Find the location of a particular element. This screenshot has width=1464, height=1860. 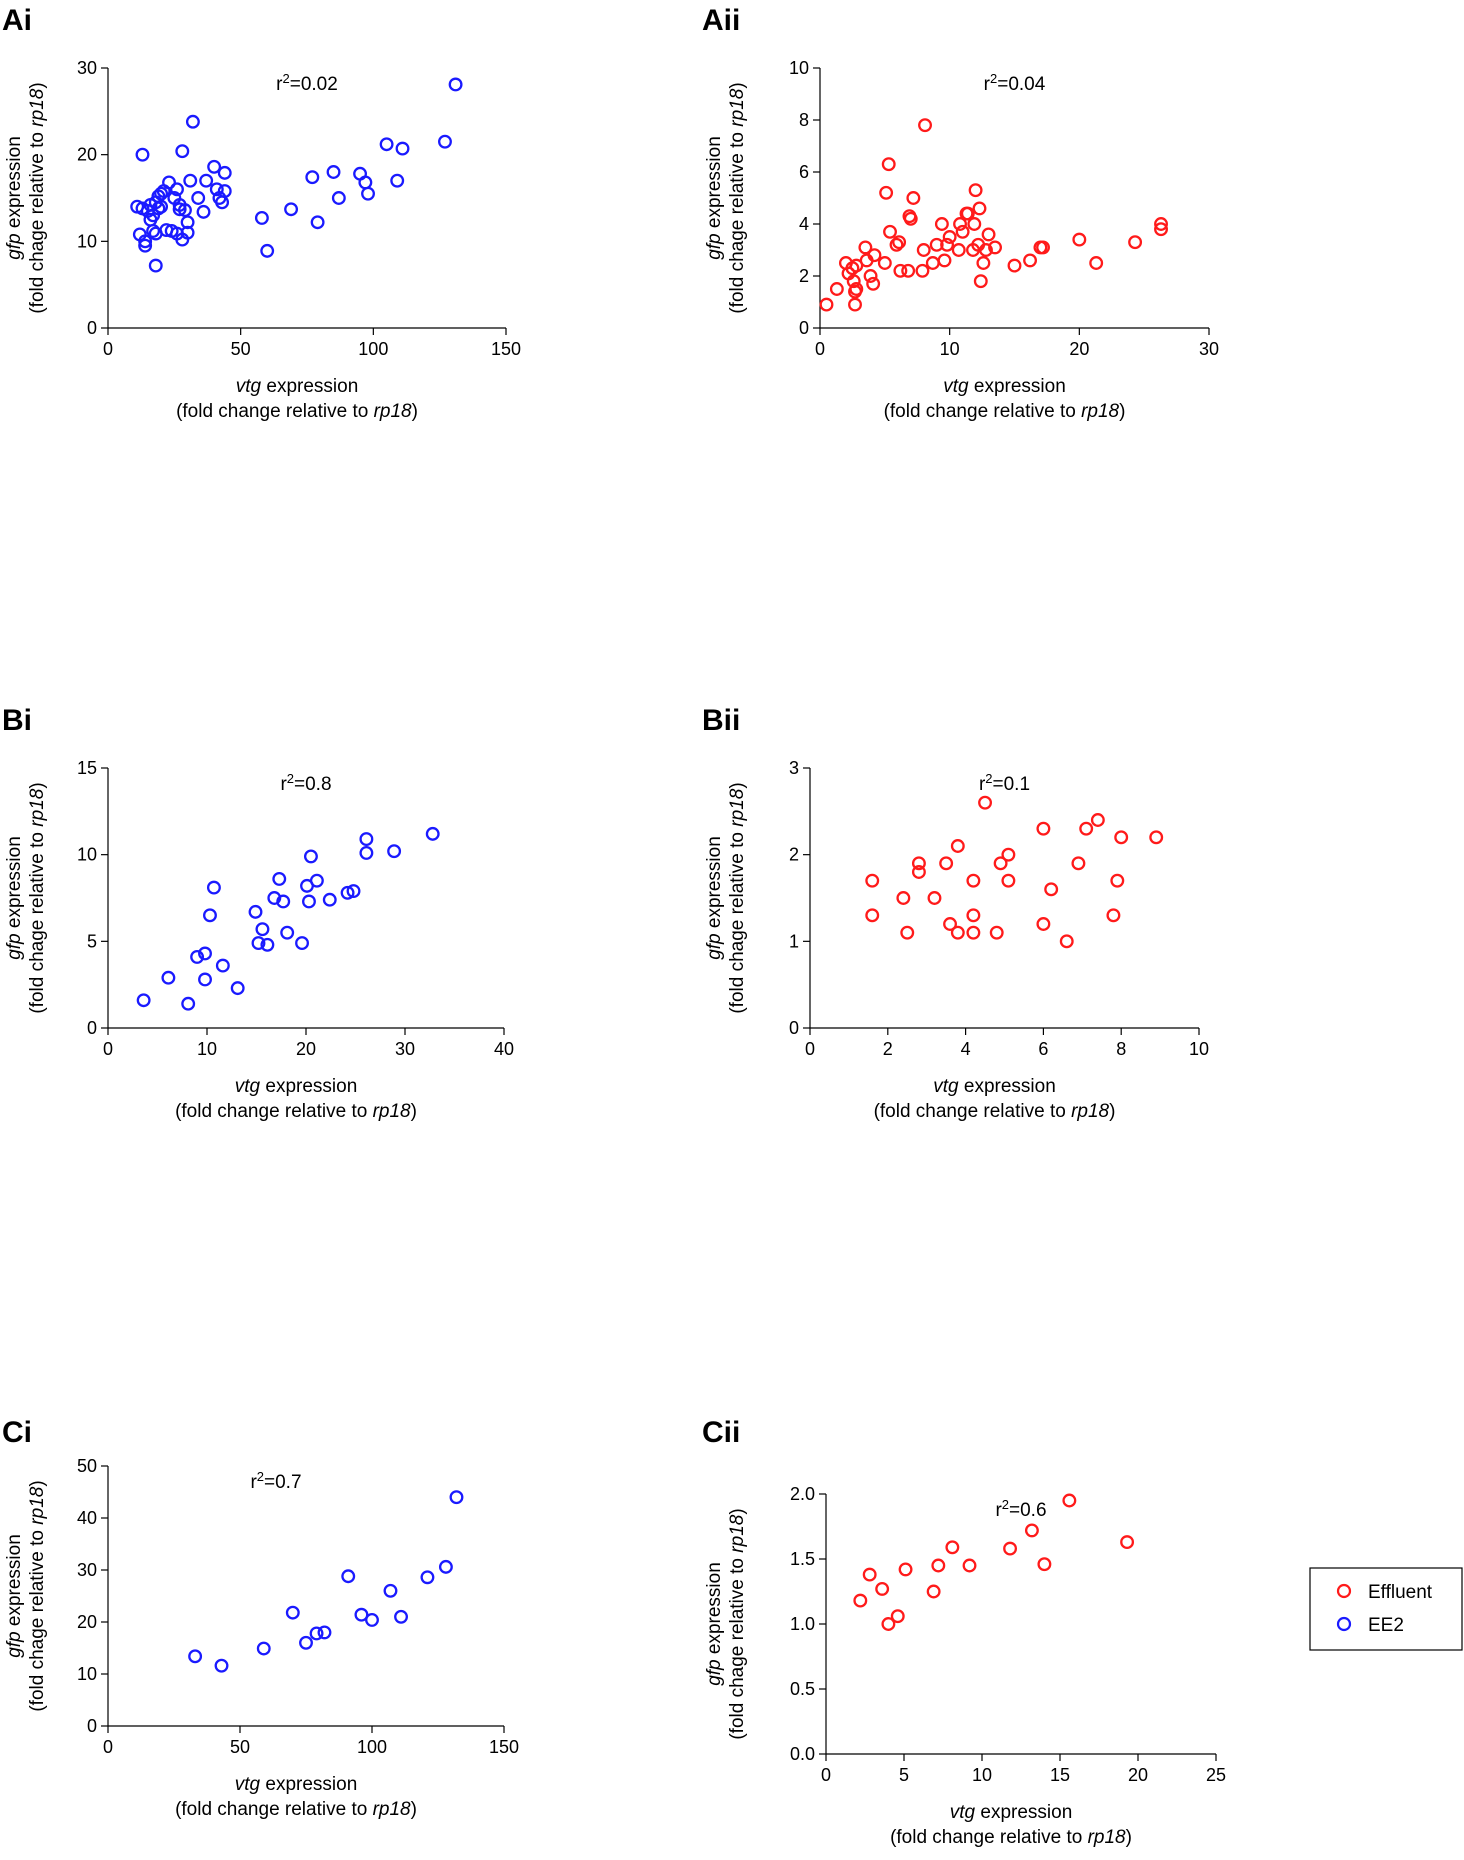

r-squared-label: r2=0.7 is located at coordinates (275, 1481).